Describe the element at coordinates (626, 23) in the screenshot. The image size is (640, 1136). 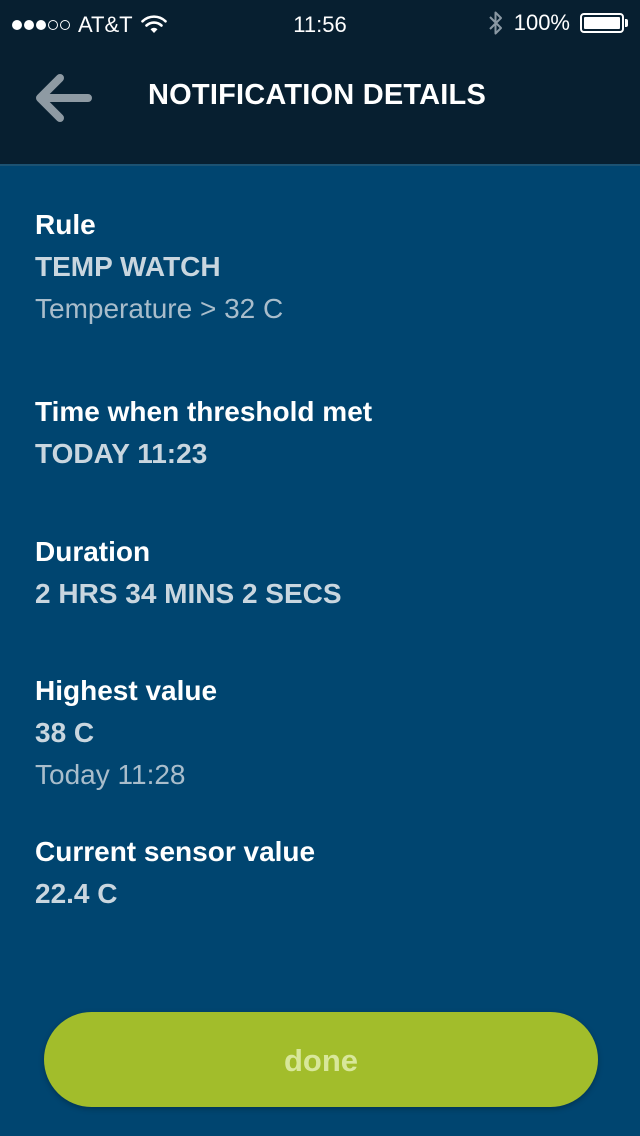
I see `battery-tip` at that location.